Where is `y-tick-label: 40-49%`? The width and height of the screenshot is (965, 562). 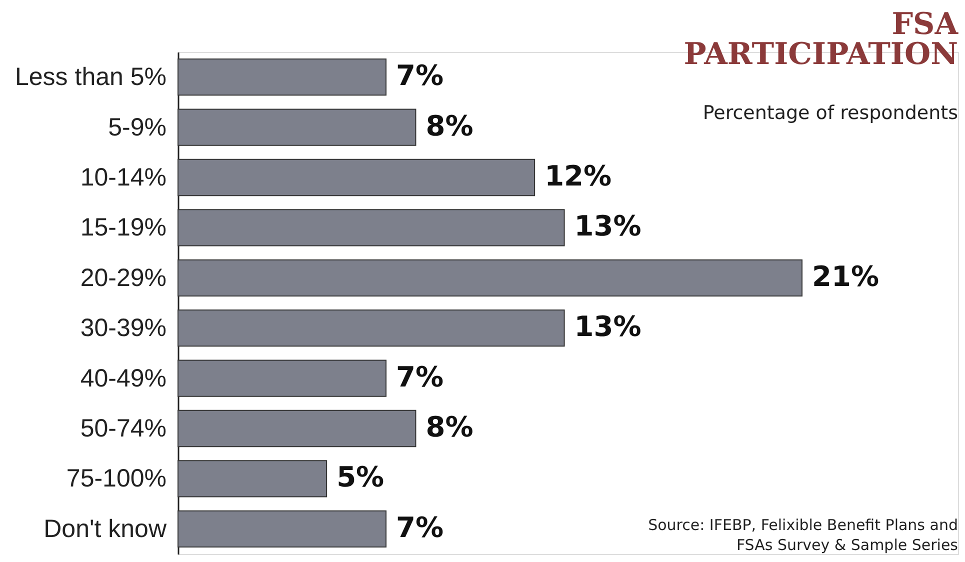
y-tick-label: 40-49% is located at coordinates (123, 378).